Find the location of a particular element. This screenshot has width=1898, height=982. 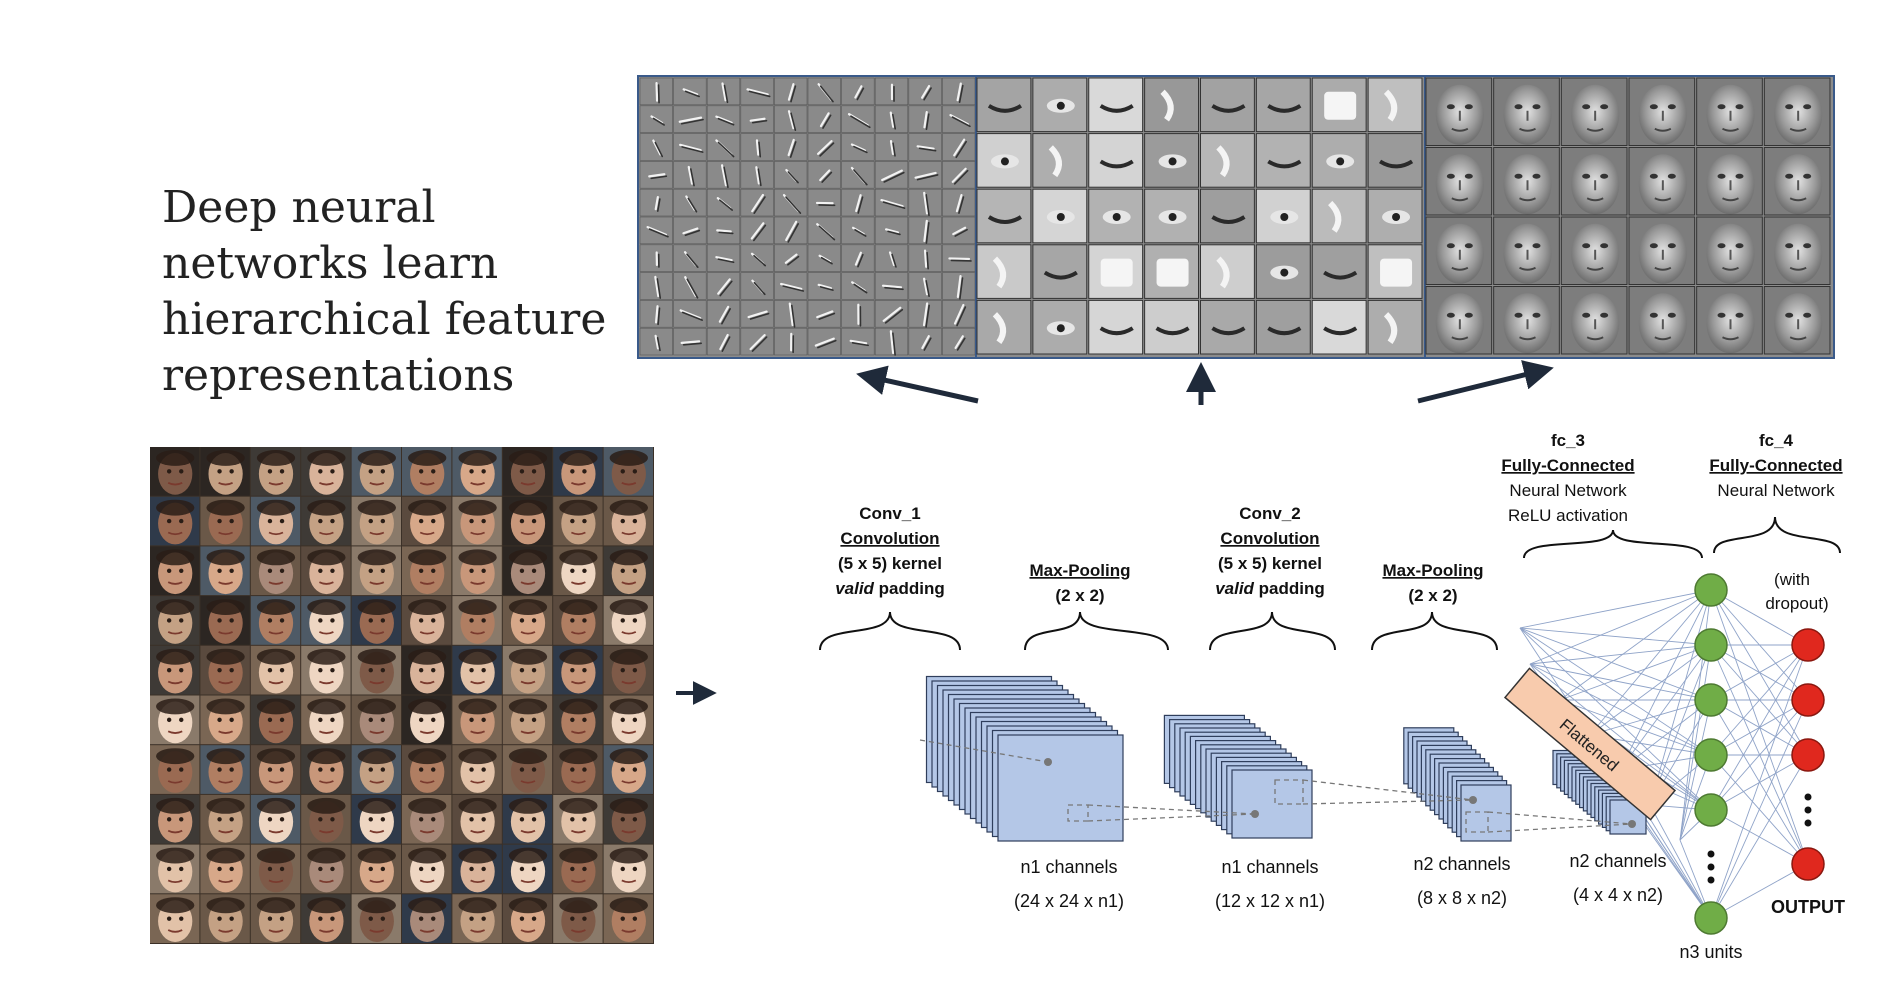

pupil-shape is located at coordinates (1060, 217).